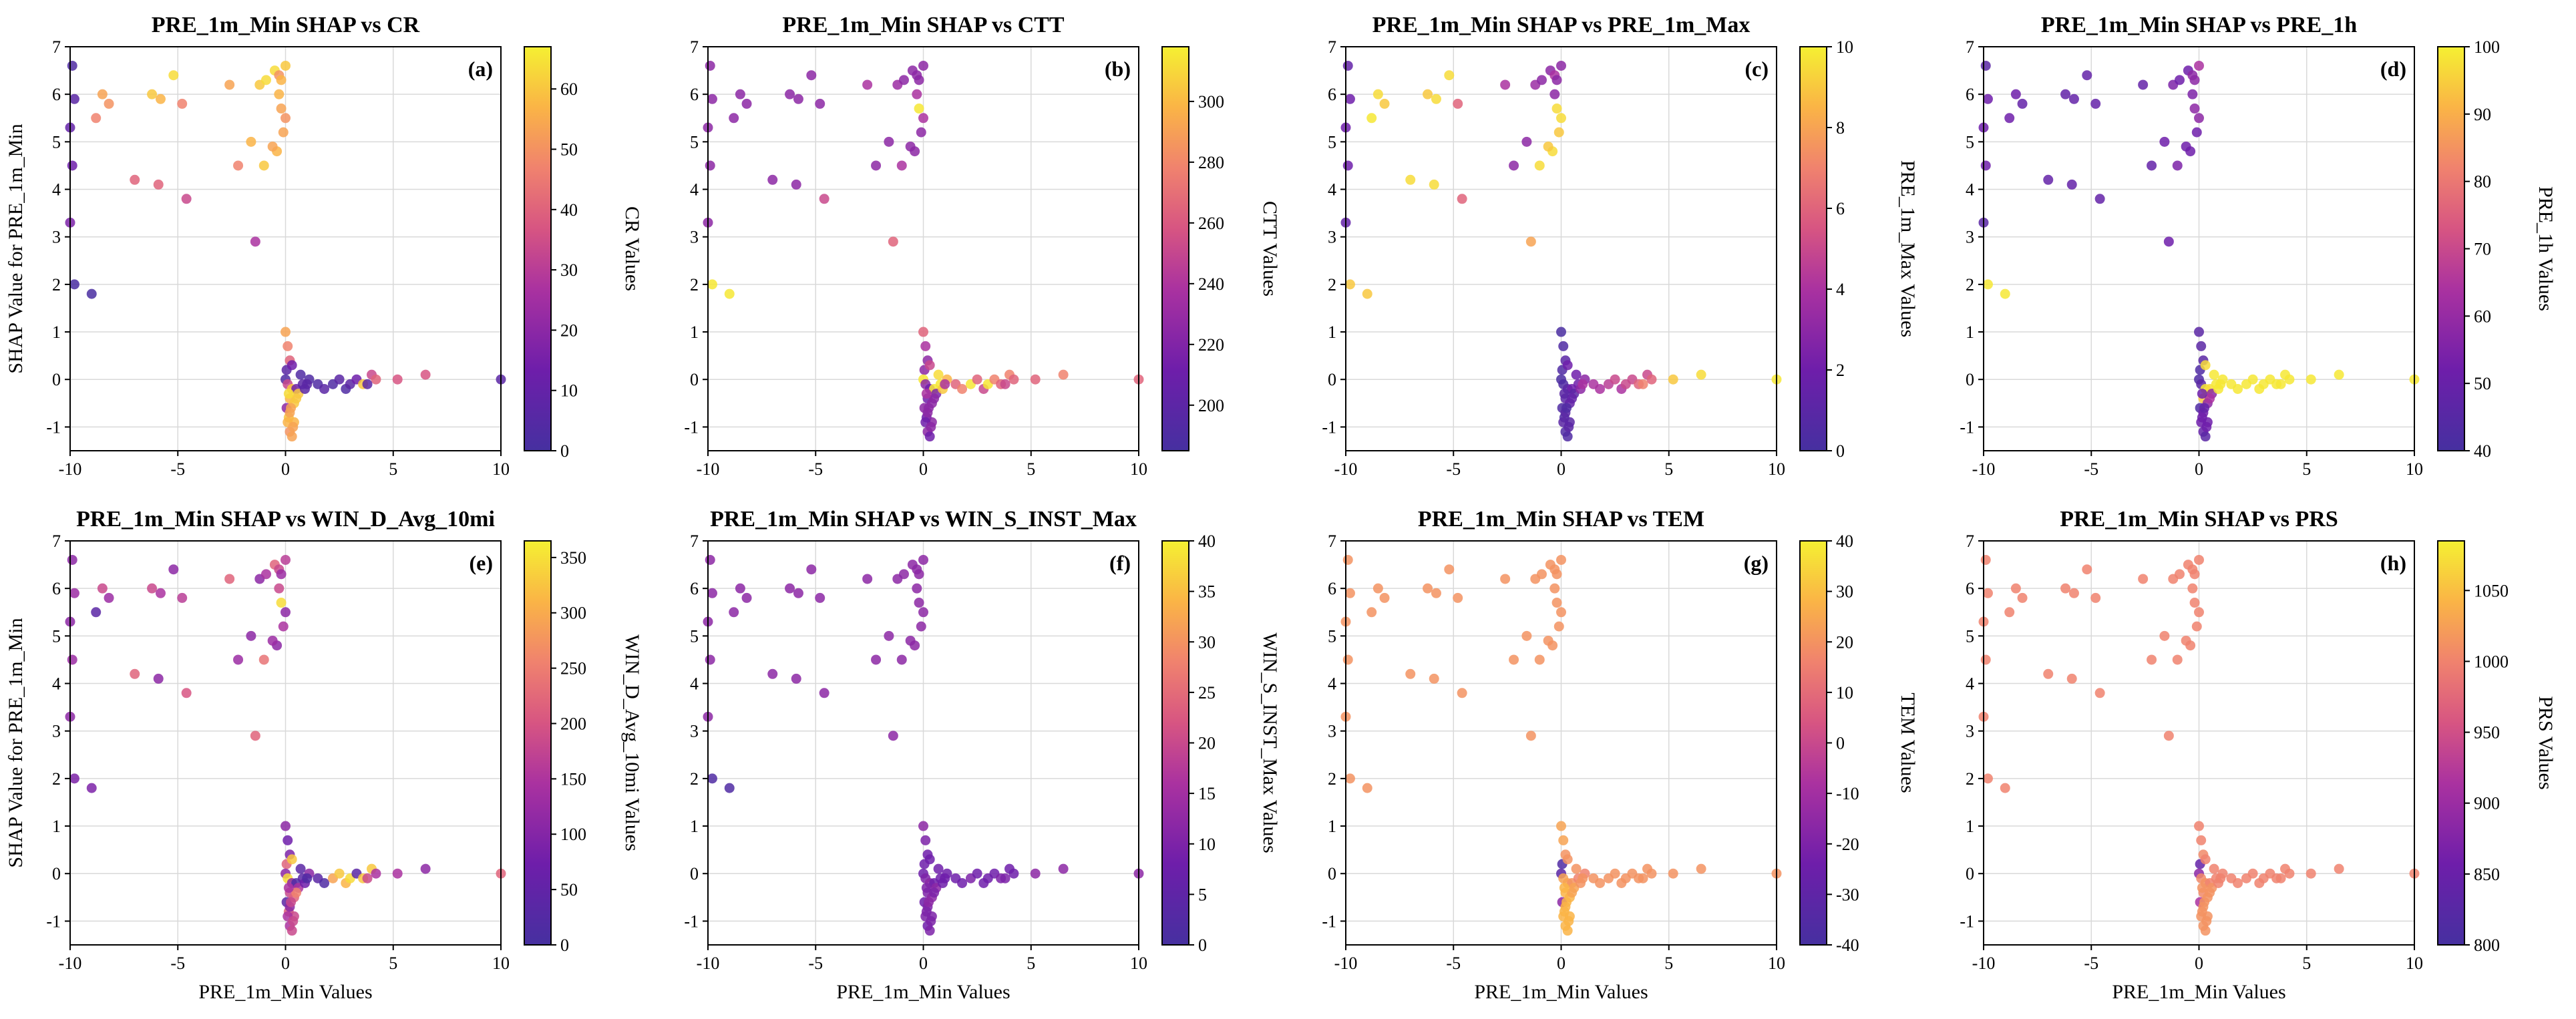 This screenshot has width=2576, height=1019. I want to click on y-tick-label: 4, so click(1332, 684).